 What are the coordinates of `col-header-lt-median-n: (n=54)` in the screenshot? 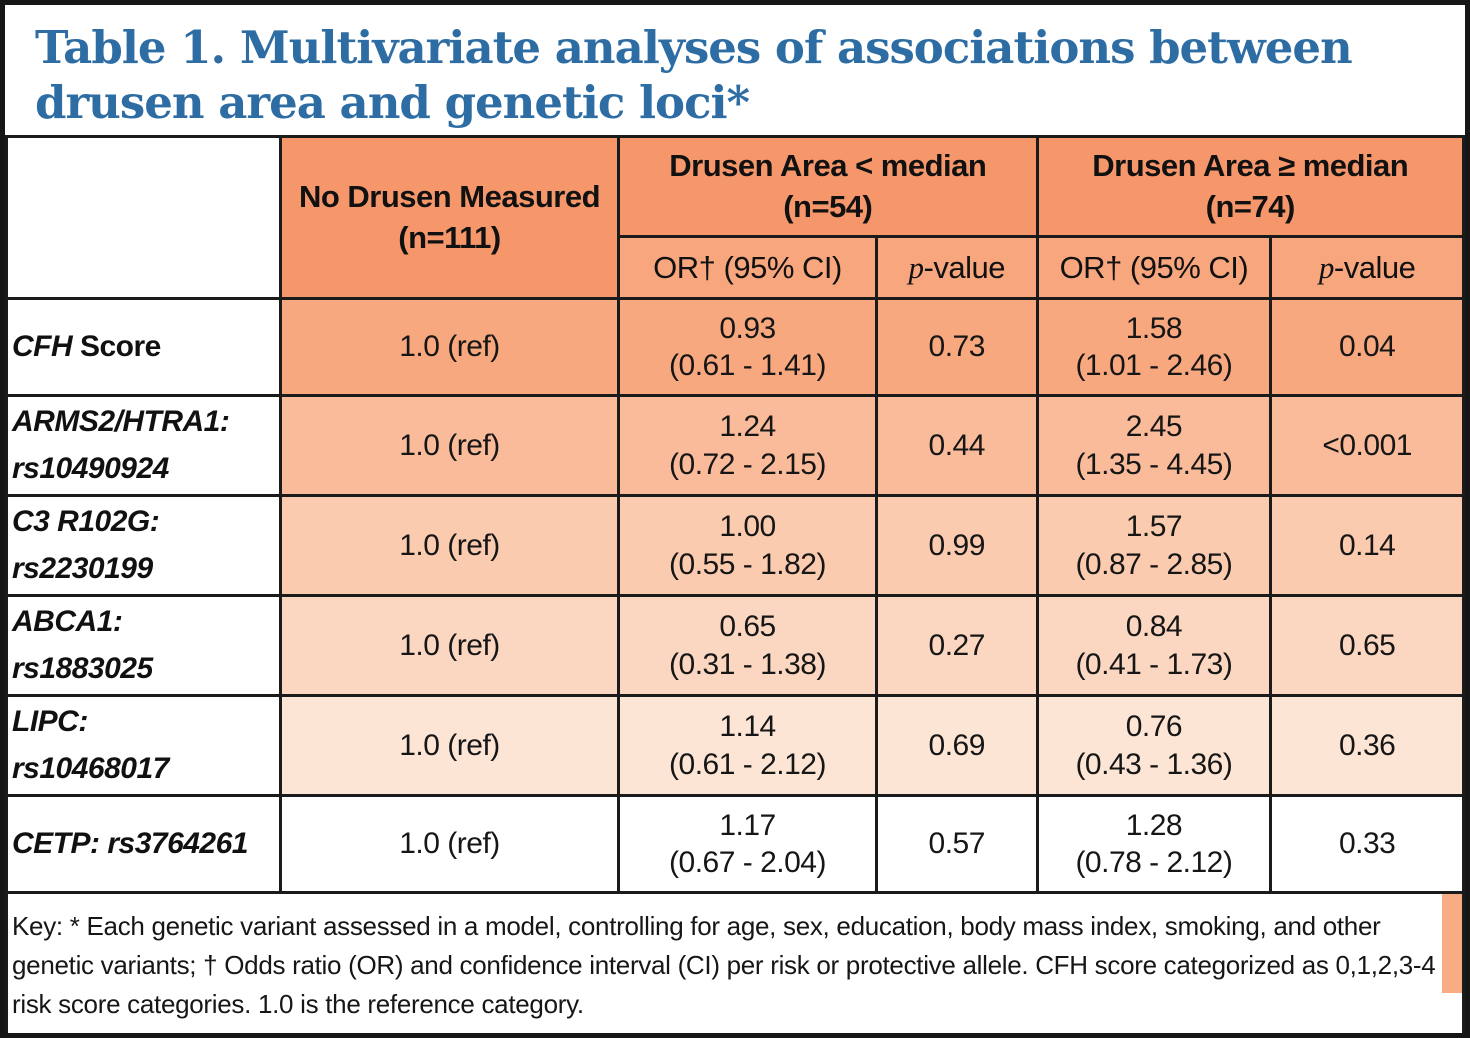 It's located at (828, 206).